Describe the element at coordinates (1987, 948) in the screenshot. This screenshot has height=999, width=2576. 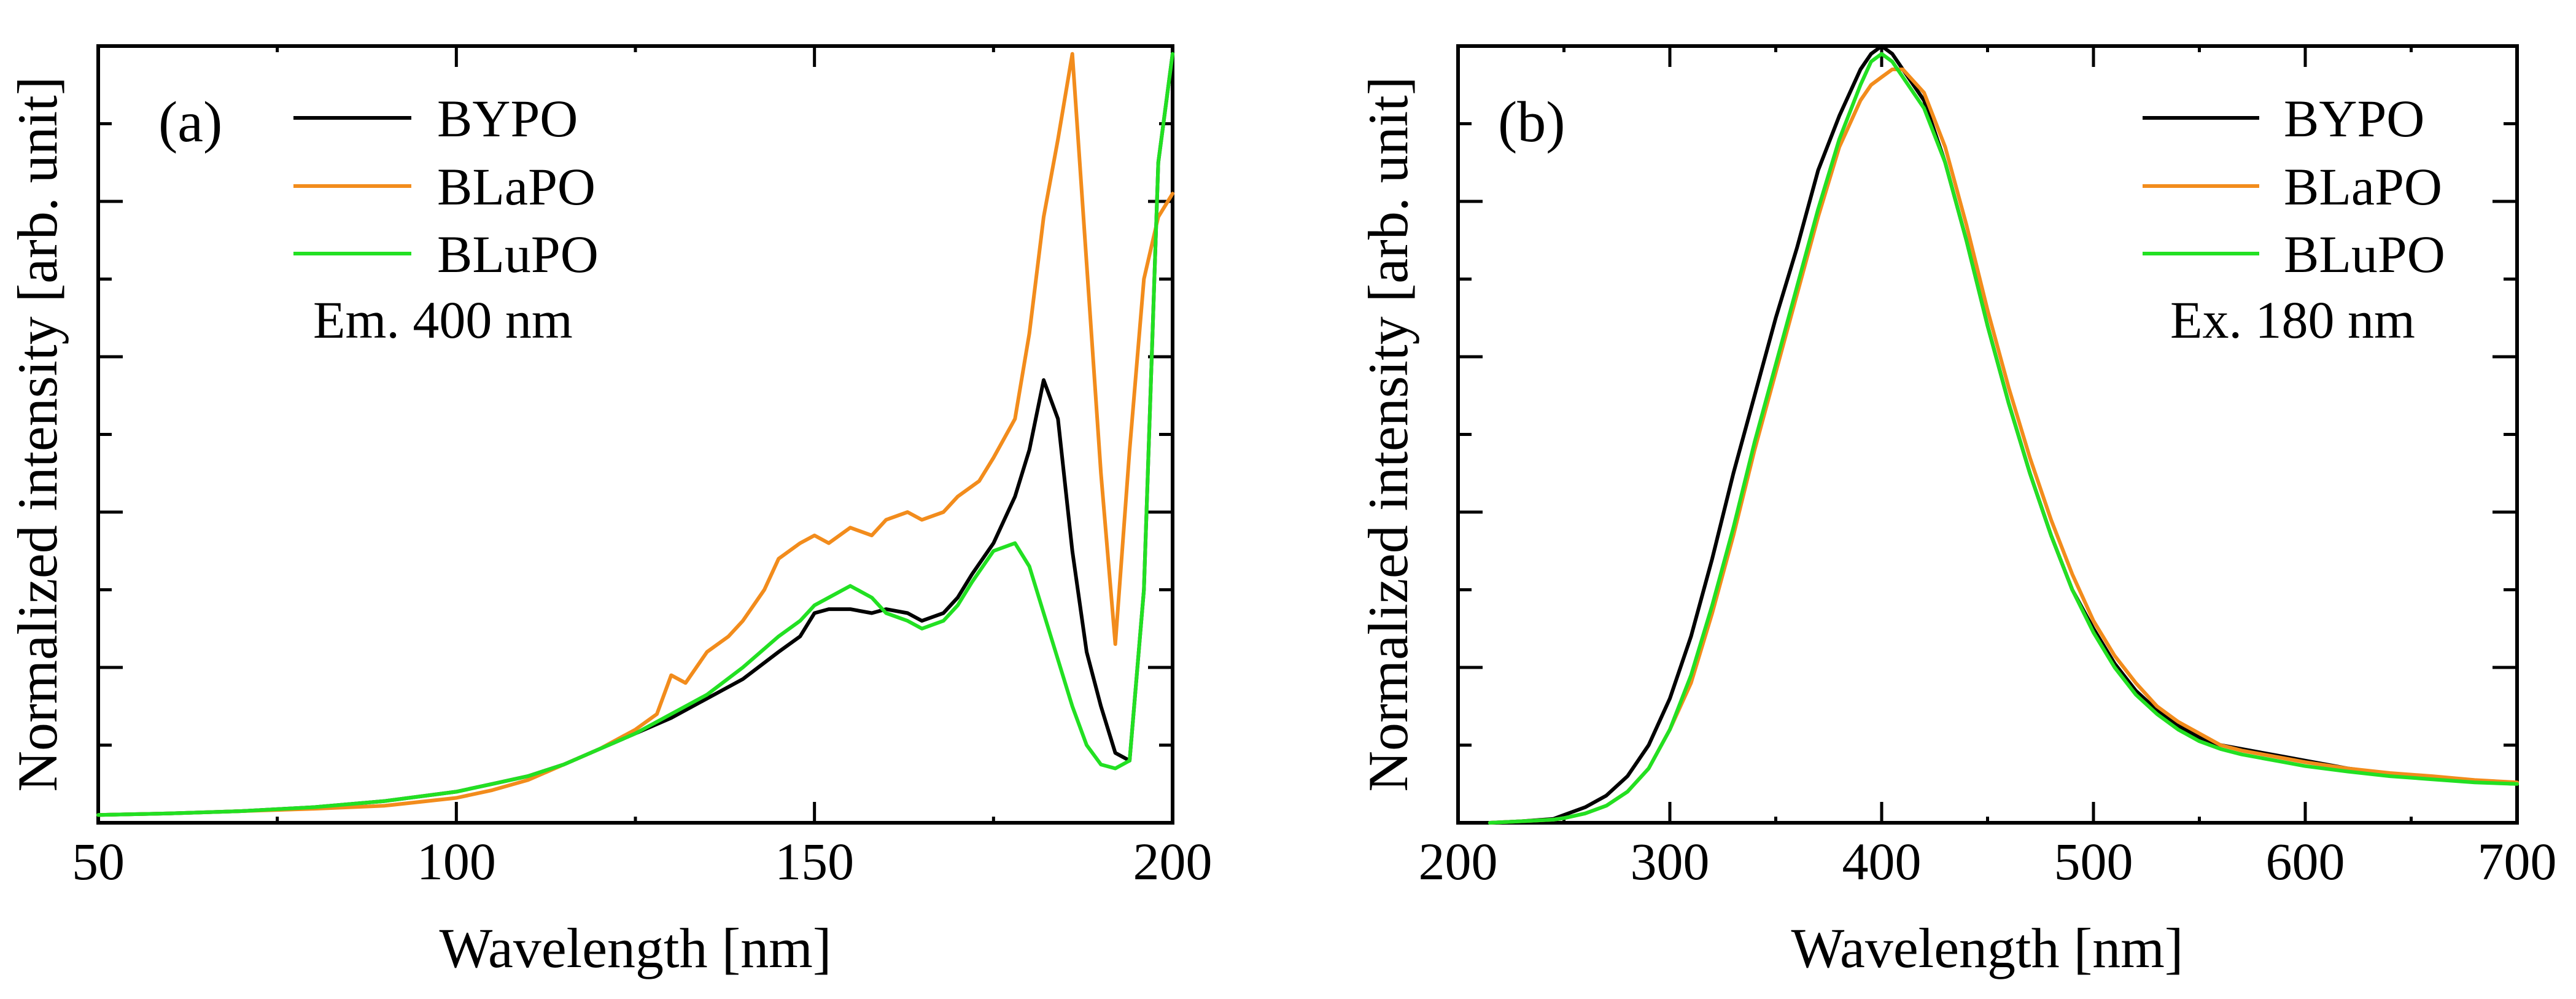
I see `panel-b-xlabel: Wavelength [nm]` at that location.